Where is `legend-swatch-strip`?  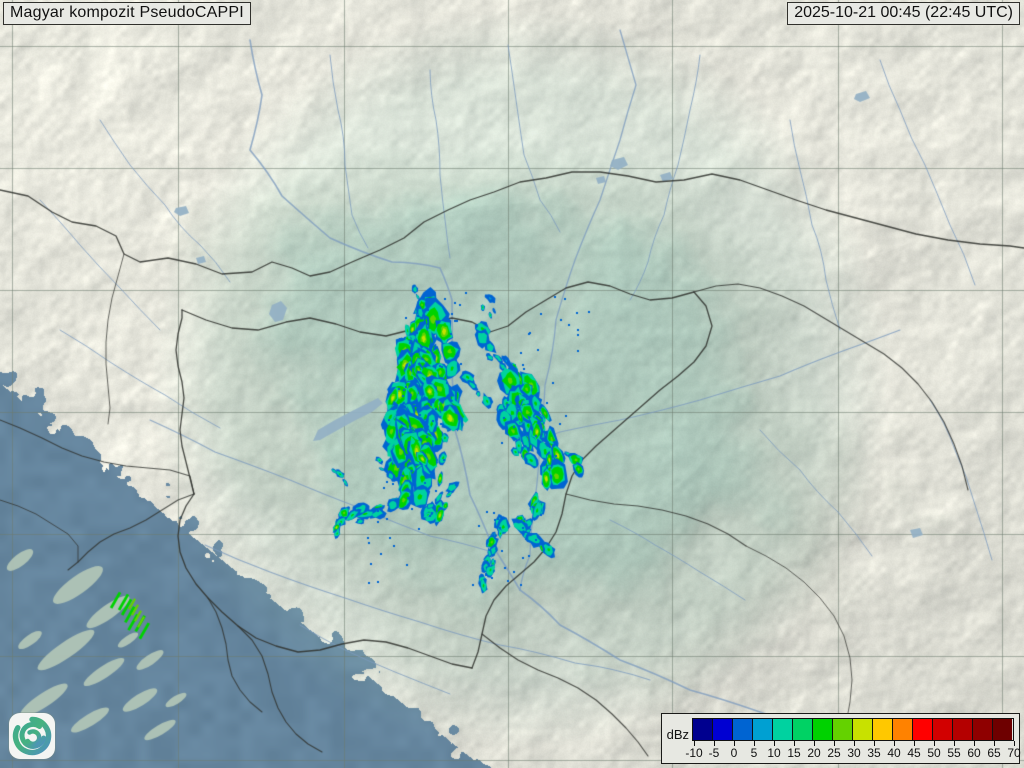
legend-swatch-strip is located at coordinates (853, 729).